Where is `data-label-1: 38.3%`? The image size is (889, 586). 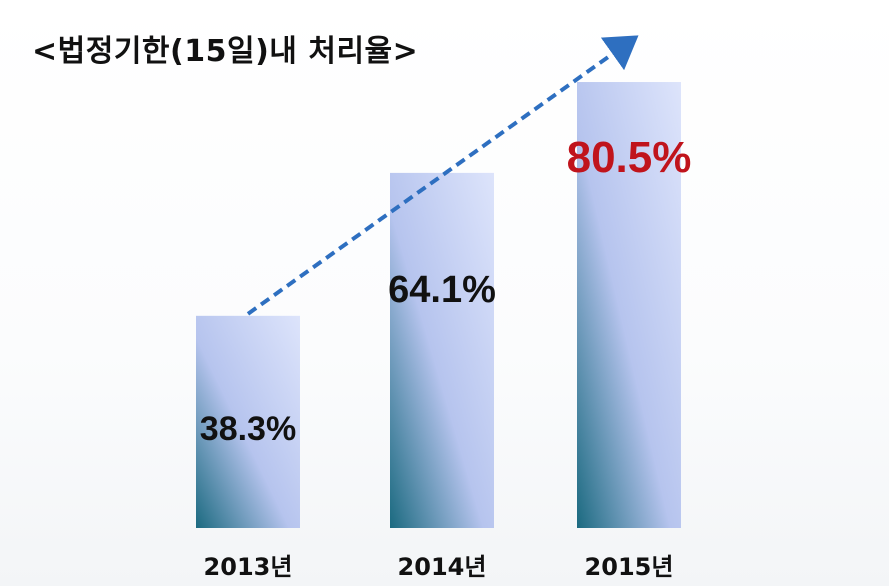
data-label-1: 38.3% is located at coordinates (248, 429).